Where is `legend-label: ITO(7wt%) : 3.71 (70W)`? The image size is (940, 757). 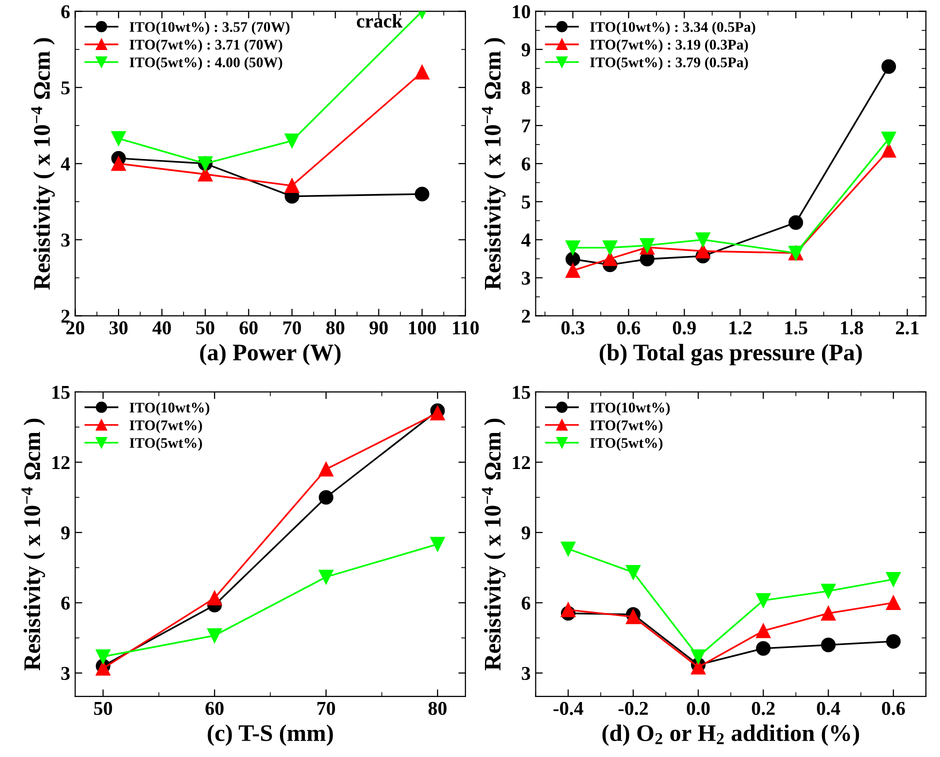 legend-label: ITO(7wt%) : 3.71 (70W) is located at coordinates (206, 46).